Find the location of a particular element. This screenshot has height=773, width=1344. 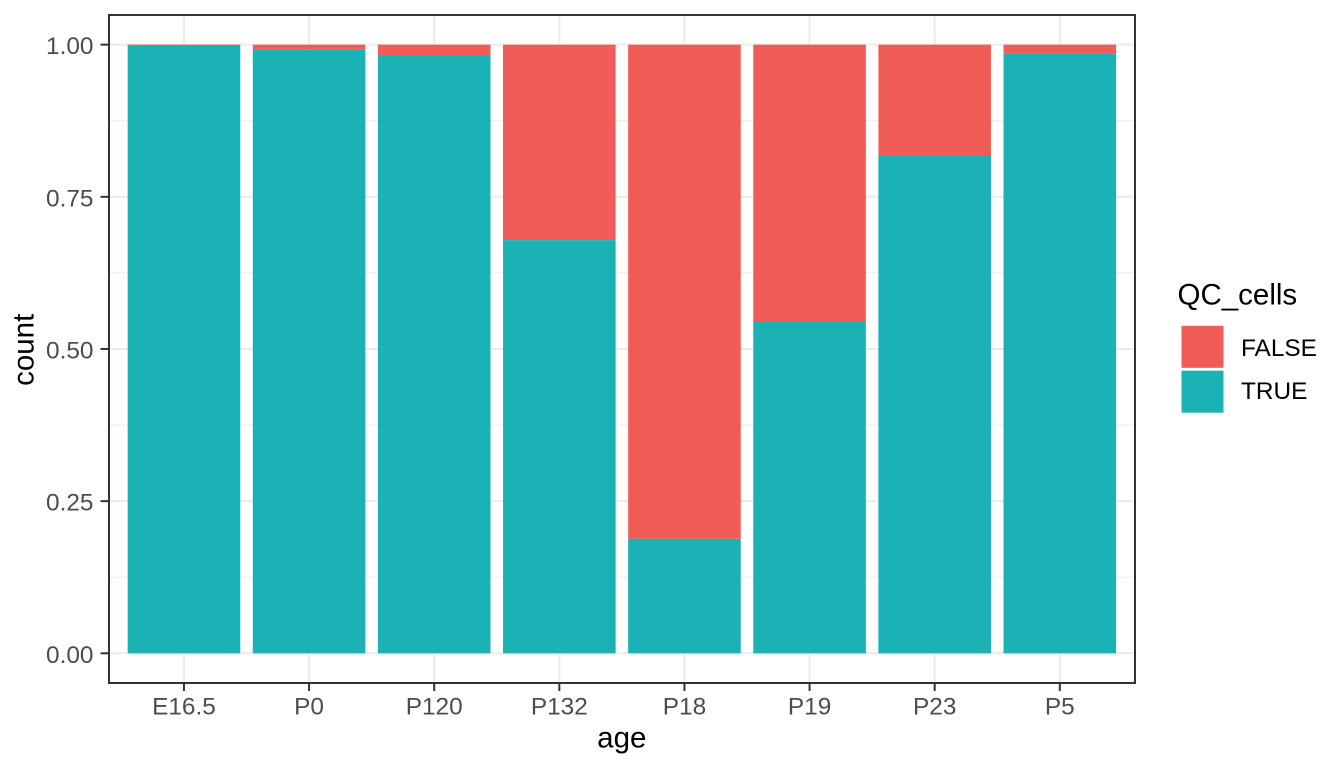

svg-text: P120 is located at coordinates (434, 707).